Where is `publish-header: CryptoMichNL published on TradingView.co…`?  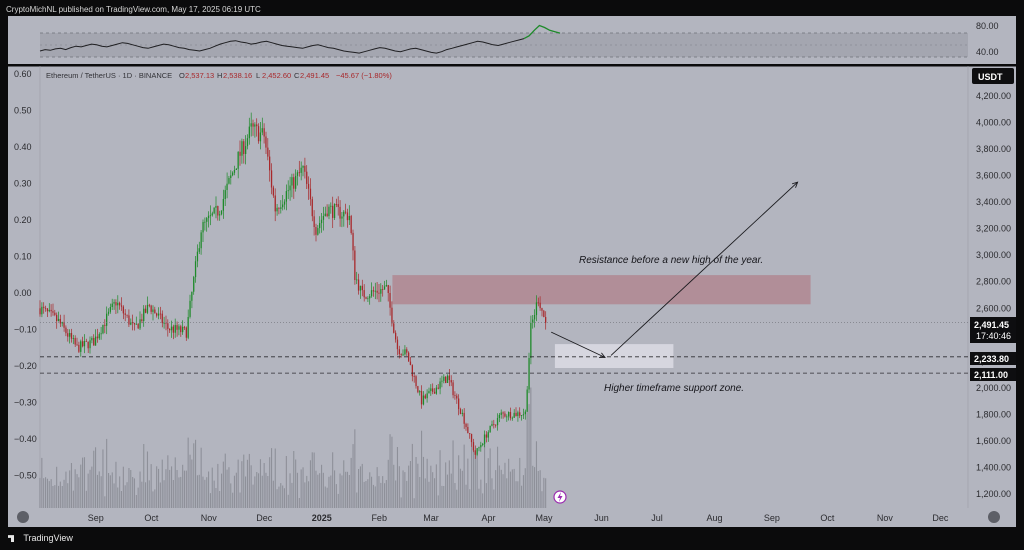 publish-header: CryptoMichNL published on TradingView.co… is located at coordinates (133, 9).